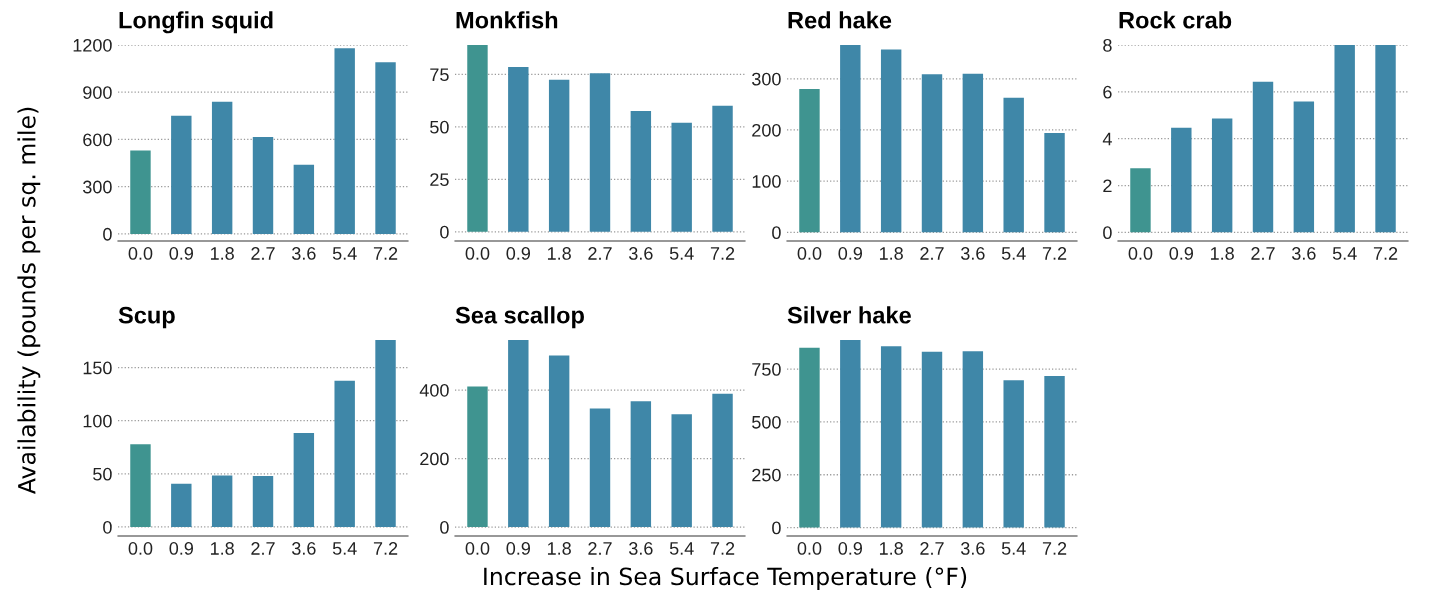 This screenshot has height=600, width=1450. What do you see at coordinates (196, 22) in the screenshot?
I see `chart-title: Longfin squid` at bounding box center [196, 22].